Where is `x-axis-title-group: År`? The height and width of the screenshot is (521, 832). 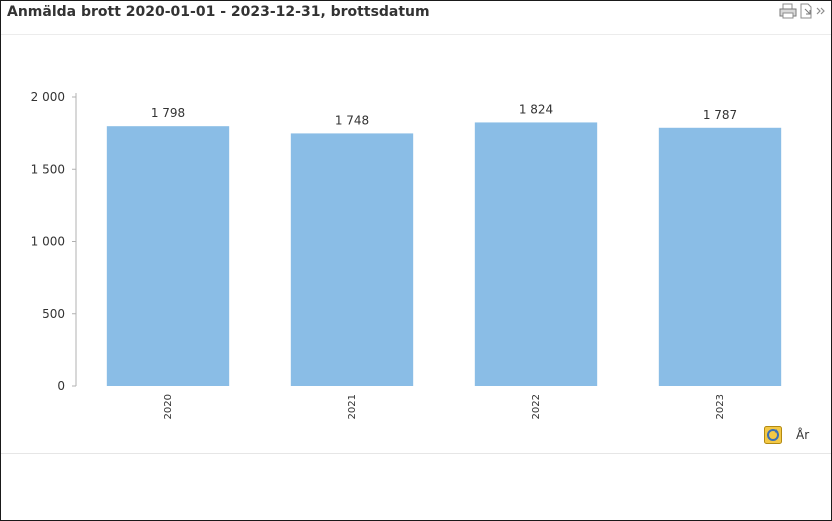 x-axis-title-group: År is located at coordinates (786, 435).